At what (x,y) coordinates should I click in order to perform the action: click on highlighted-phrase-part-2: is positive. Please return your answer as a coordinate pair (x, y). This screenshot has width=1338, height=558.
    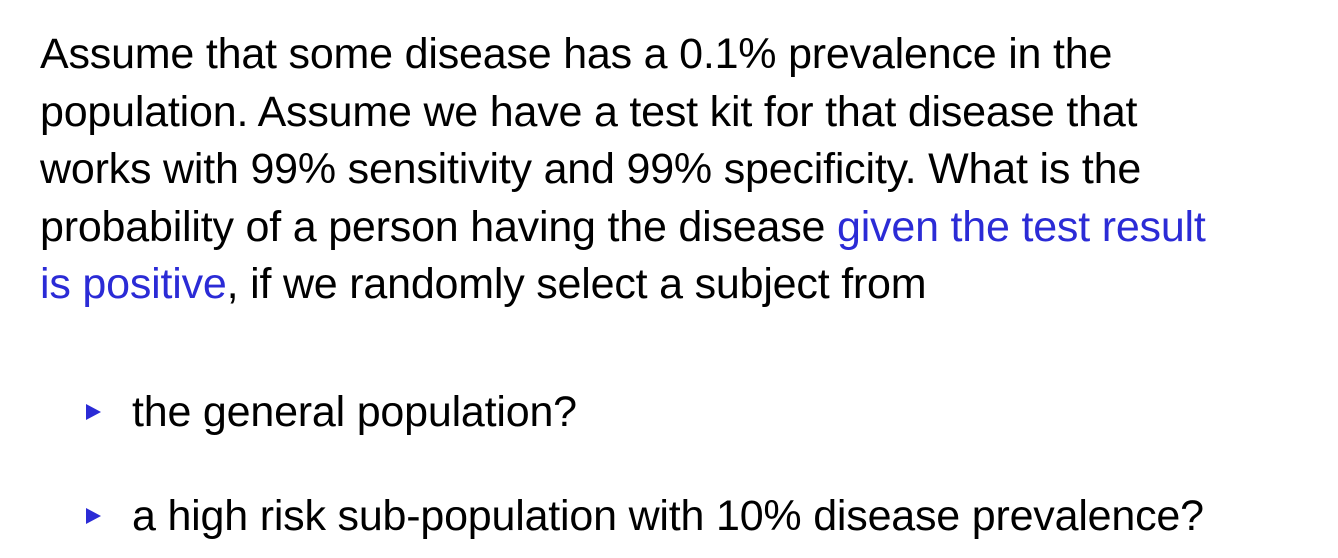
    Looking at the image, I should click on (133, 284).